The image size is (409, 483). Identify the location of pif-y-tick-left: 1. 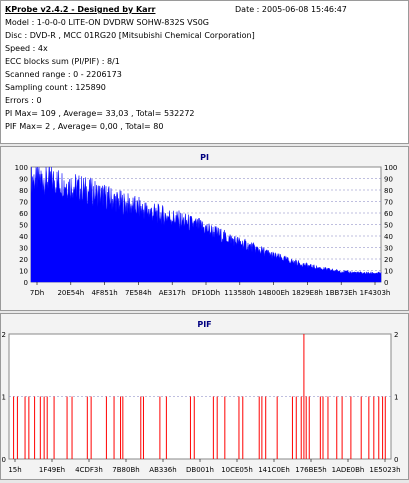
(4, 398).